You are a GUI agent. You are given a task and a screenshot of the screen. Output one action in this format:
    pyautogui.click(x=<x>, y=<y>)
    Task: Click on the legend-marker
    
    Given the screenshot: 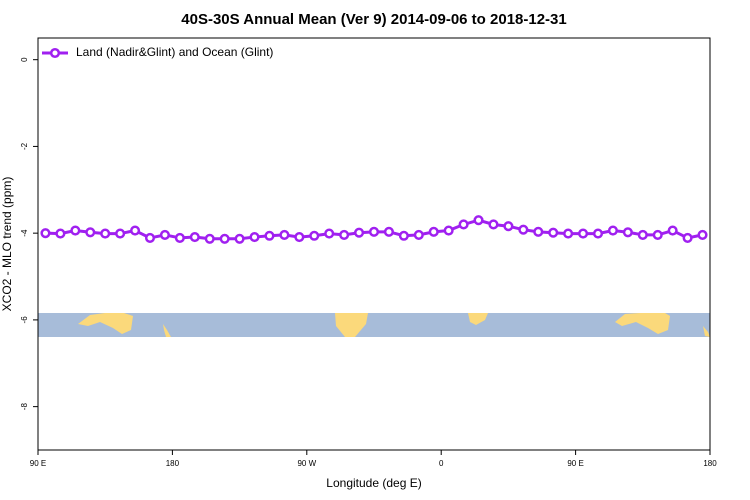 What is the action you would take?
    pyautogui.click(x=55, y=53)
    